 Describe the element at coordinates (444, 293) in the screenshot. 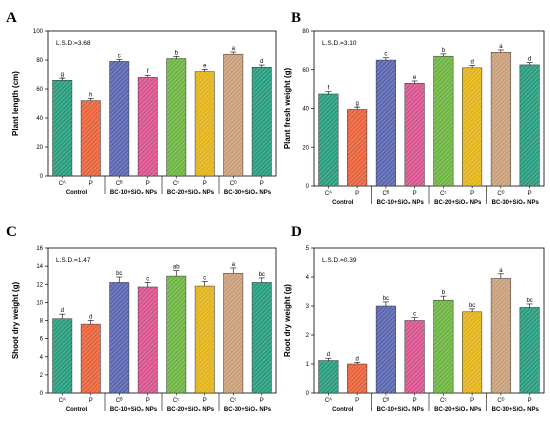

I see `significance-letter: b` at that location.